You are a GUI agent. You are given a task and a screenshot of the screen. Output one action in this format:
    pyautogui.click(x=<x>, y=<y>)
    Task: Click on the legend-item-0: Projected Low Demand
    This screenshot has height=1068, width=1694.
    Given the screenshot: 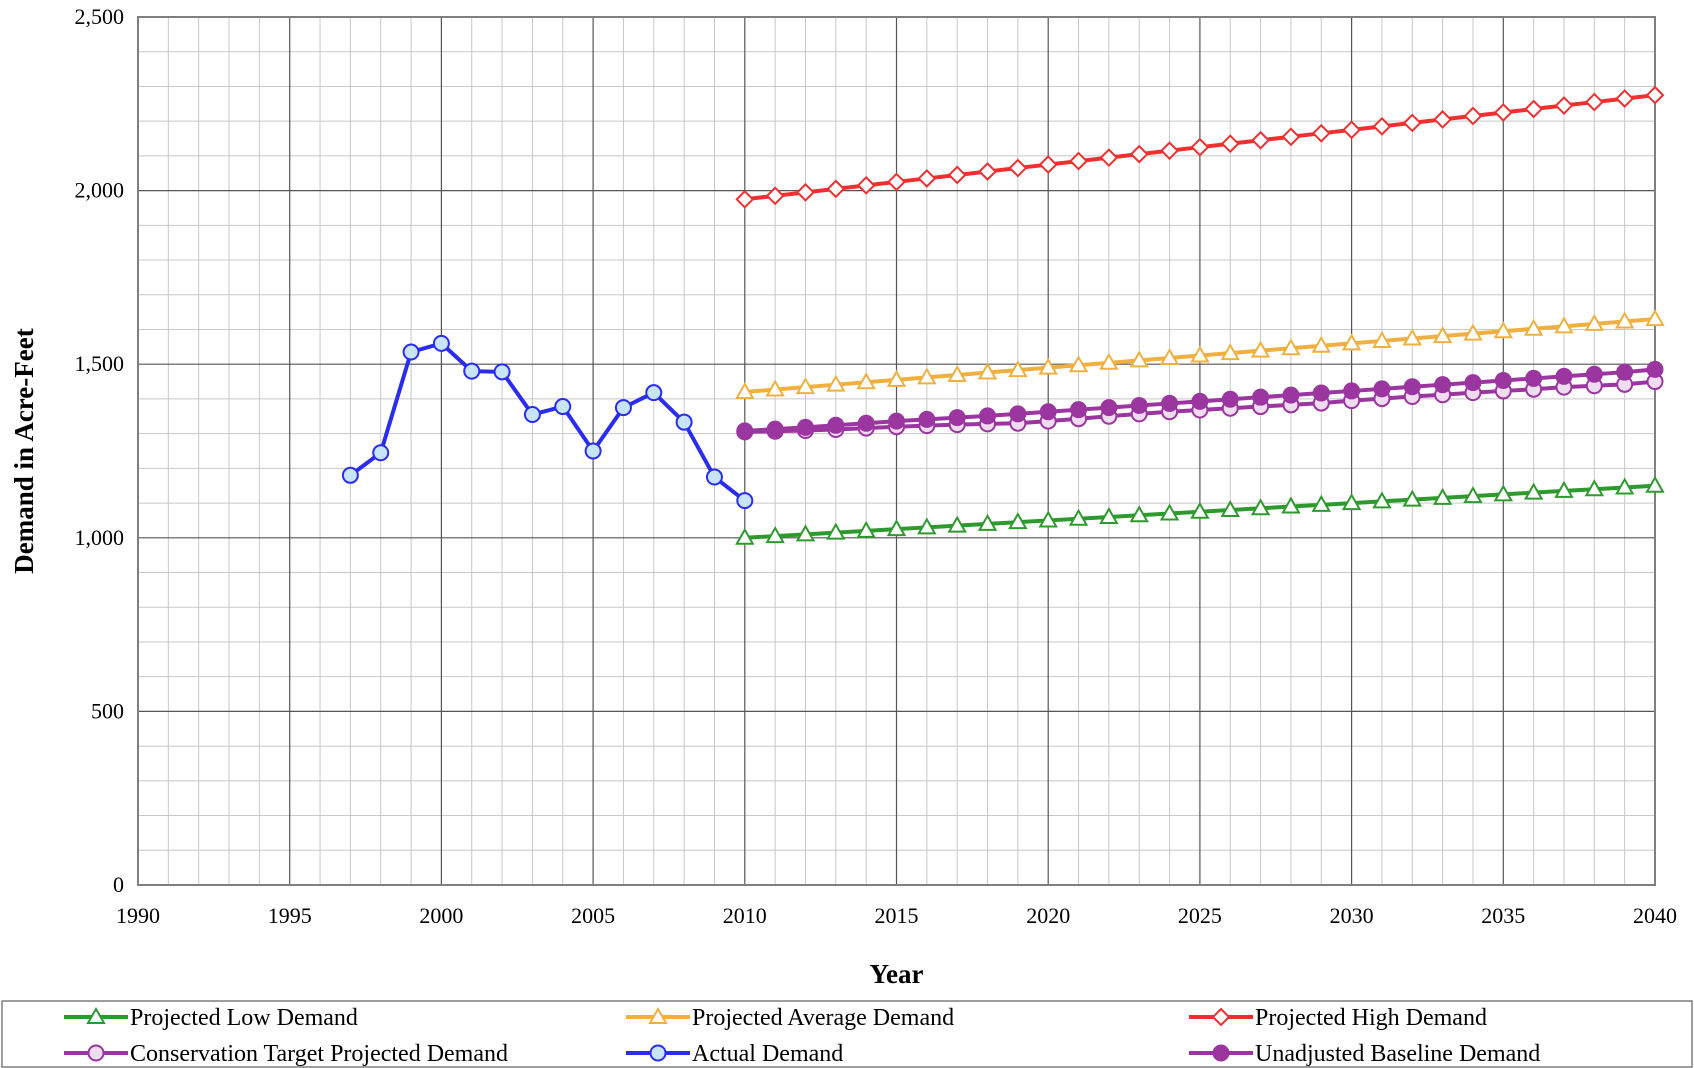 What is the action you would take?
    pyautogui.click(x=211, y=1018)
    